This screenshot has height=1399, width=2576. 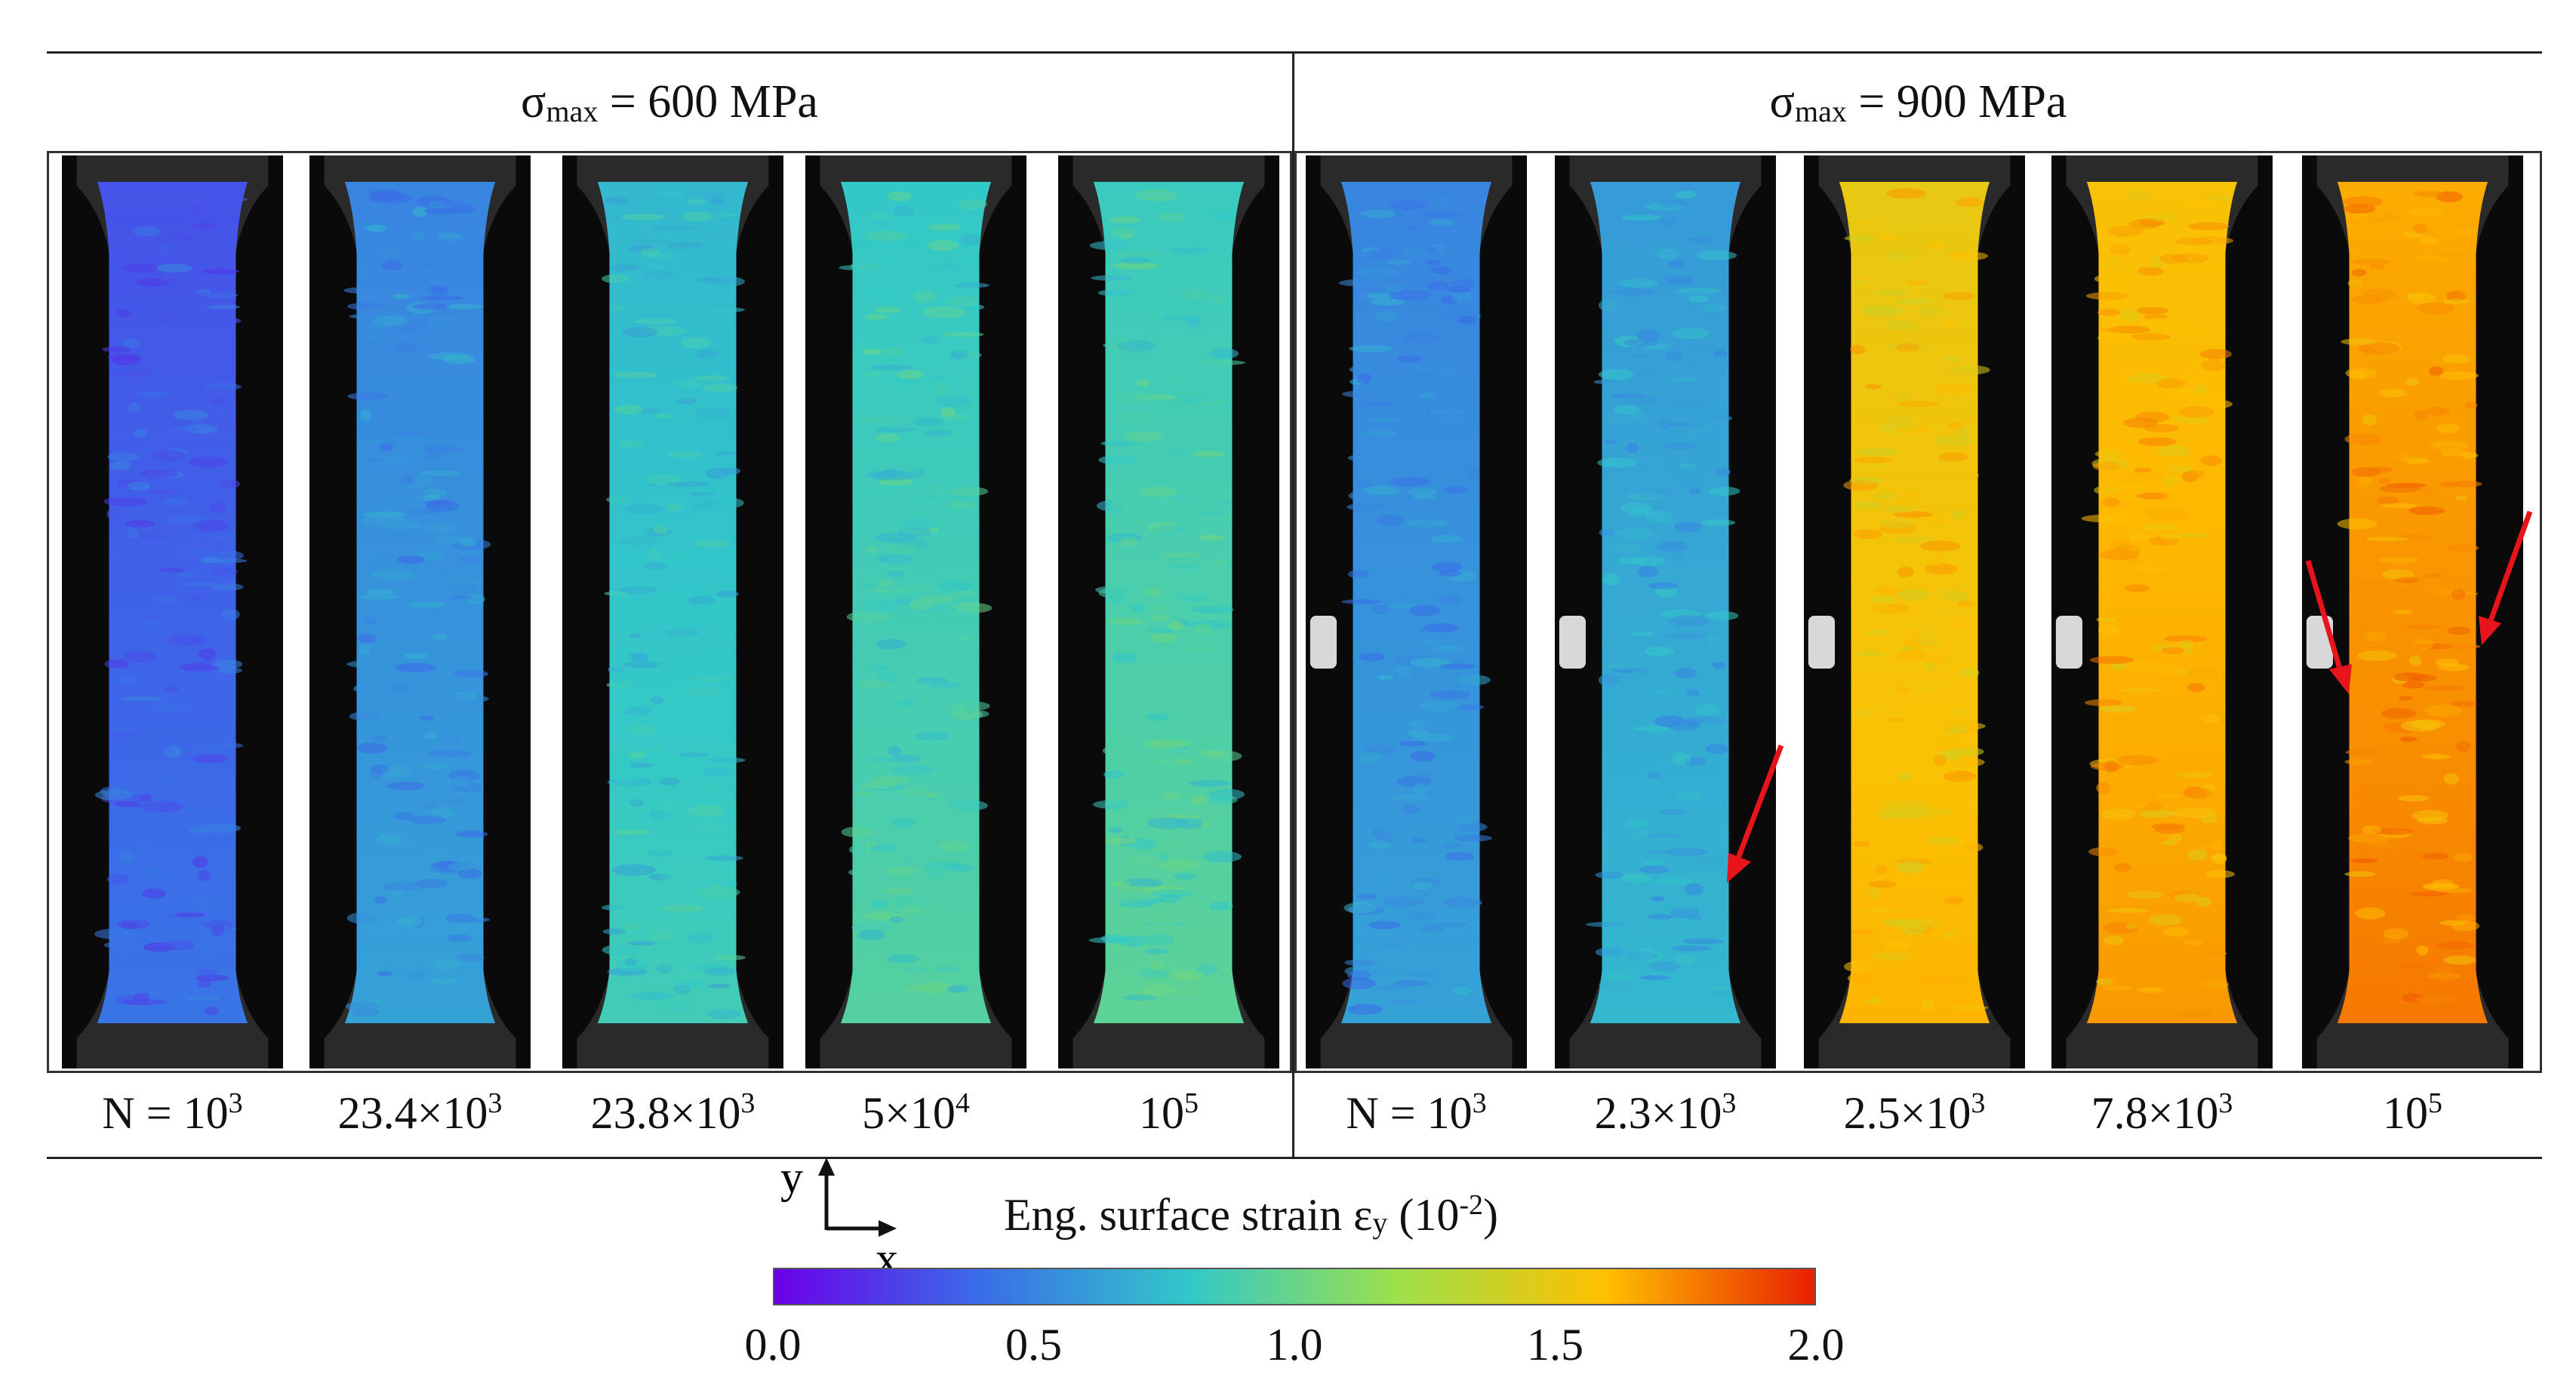 What do you see at coordinates (773, 1345) in the screenshot?
I see `colorbar-tick-0: 0.0` at bounding box center [773, 1345].